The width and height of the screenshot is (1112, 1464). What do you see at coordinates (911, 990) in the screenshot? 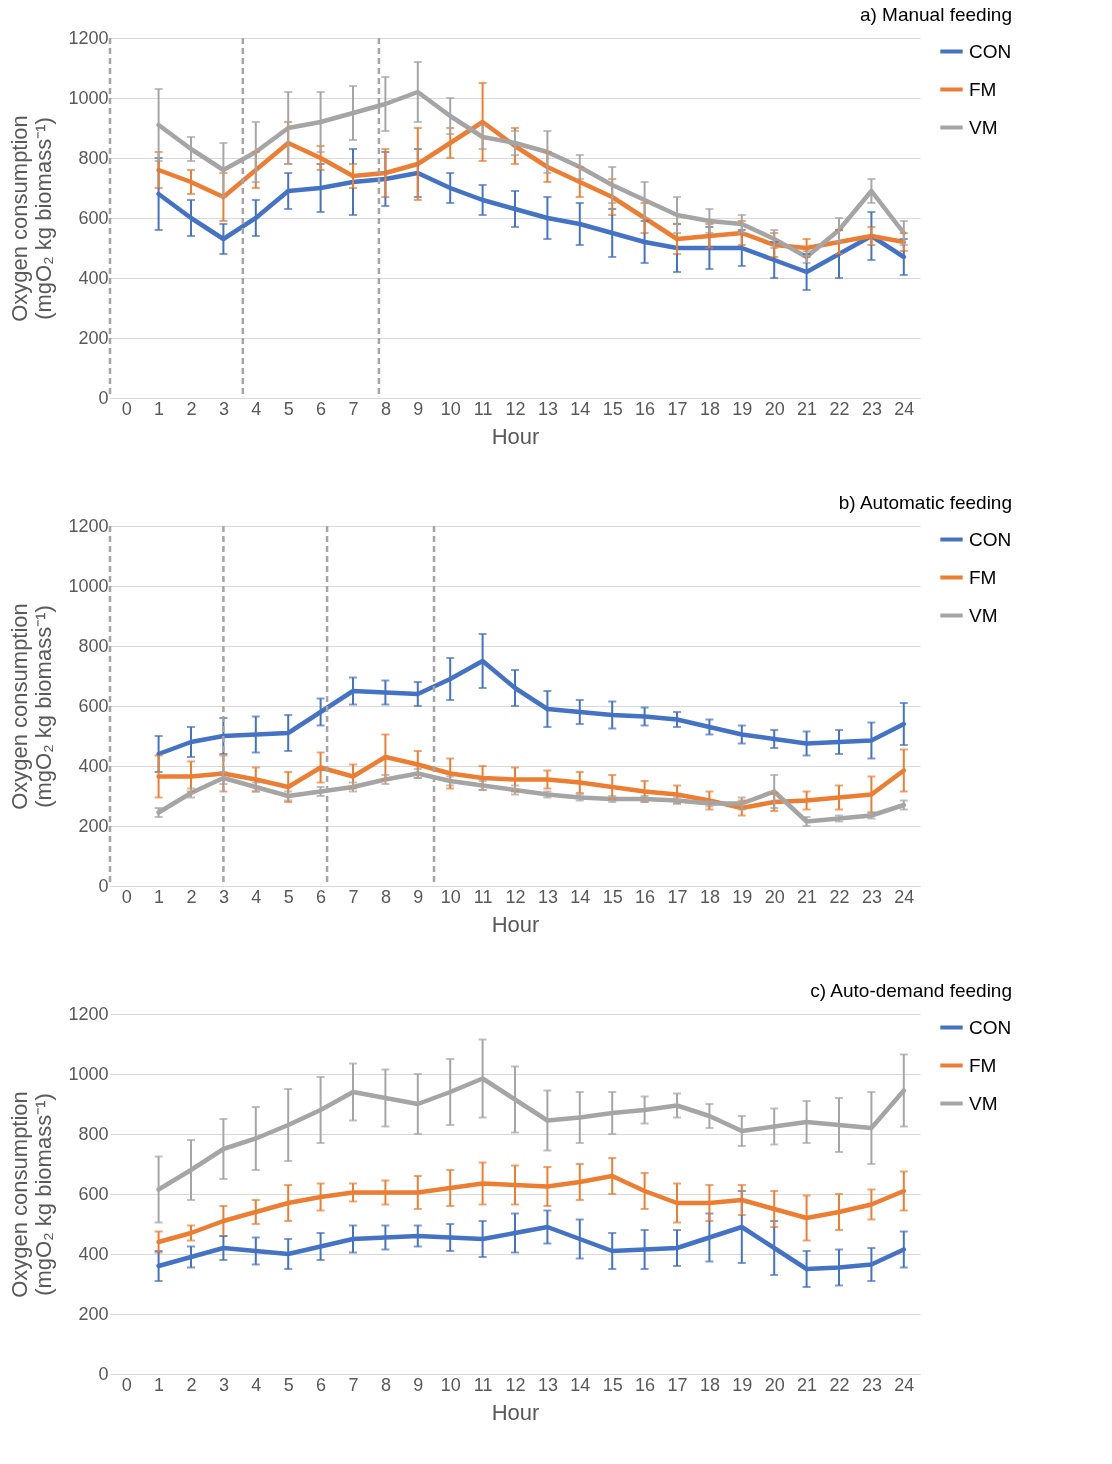
I see `chart-title: c) Auto-demand feeding` at bounding box center [911, 990].